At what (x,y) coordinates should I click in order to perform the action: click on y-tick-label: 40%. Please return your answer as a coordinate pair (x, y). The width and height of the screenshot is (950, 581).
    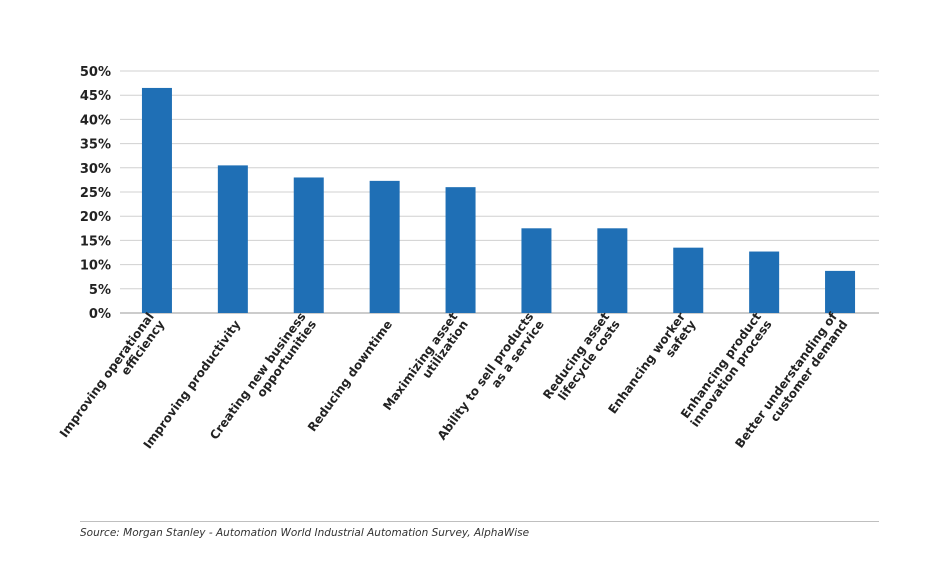
    Looking at the image, I should click on (95, 120).